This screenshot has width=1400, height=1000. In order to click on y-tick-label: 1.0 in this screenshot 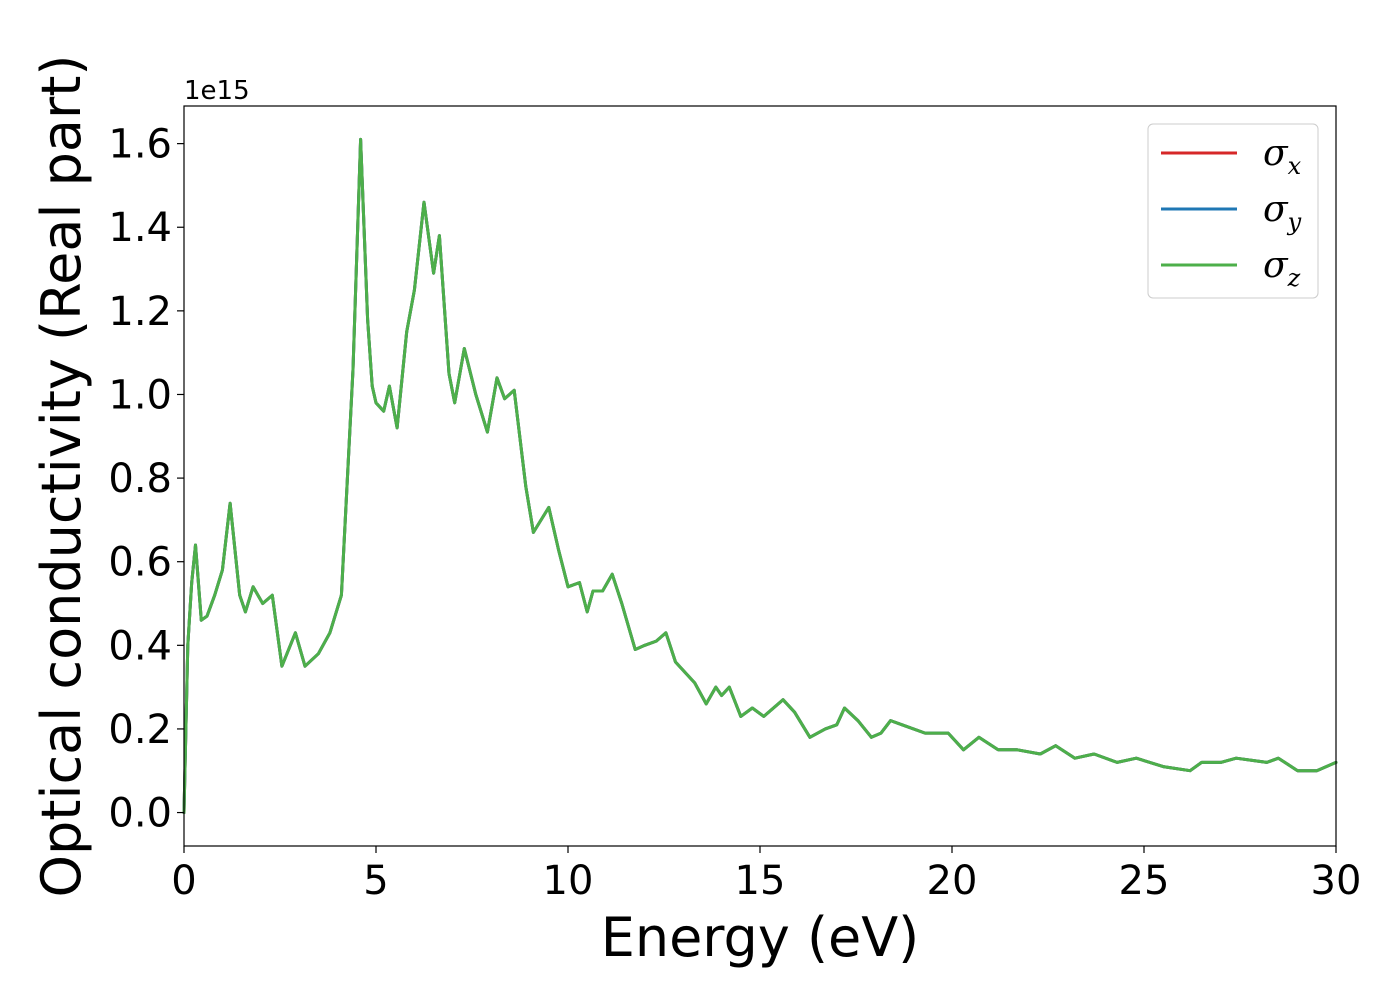, I will do `click(140, 395)`.